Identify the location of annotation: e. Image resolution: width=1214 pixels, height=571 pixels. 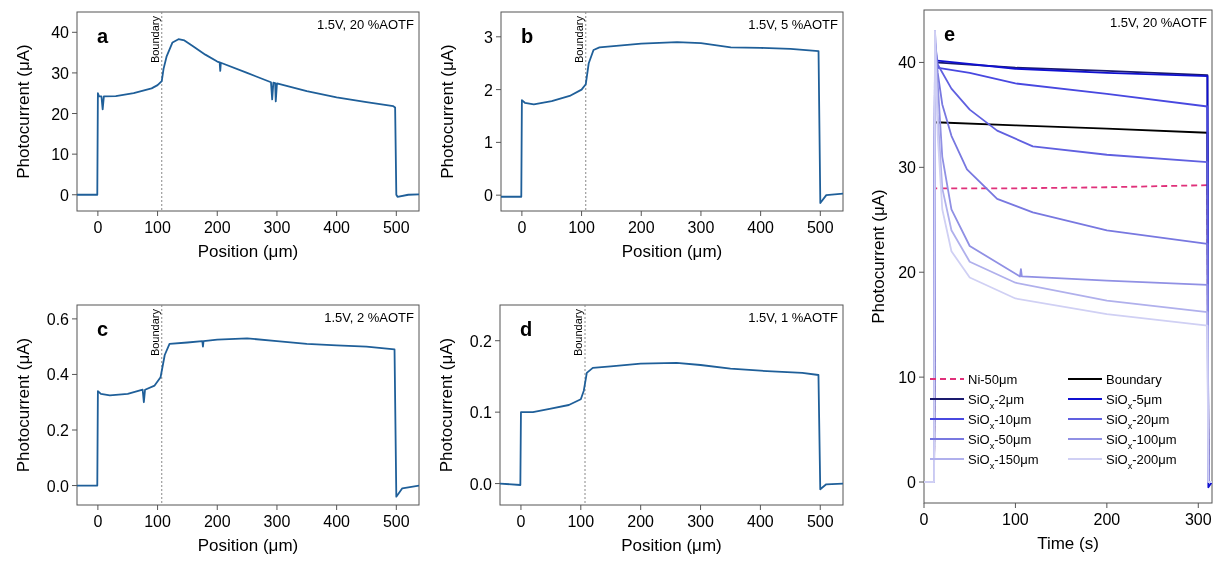
(950, 34).